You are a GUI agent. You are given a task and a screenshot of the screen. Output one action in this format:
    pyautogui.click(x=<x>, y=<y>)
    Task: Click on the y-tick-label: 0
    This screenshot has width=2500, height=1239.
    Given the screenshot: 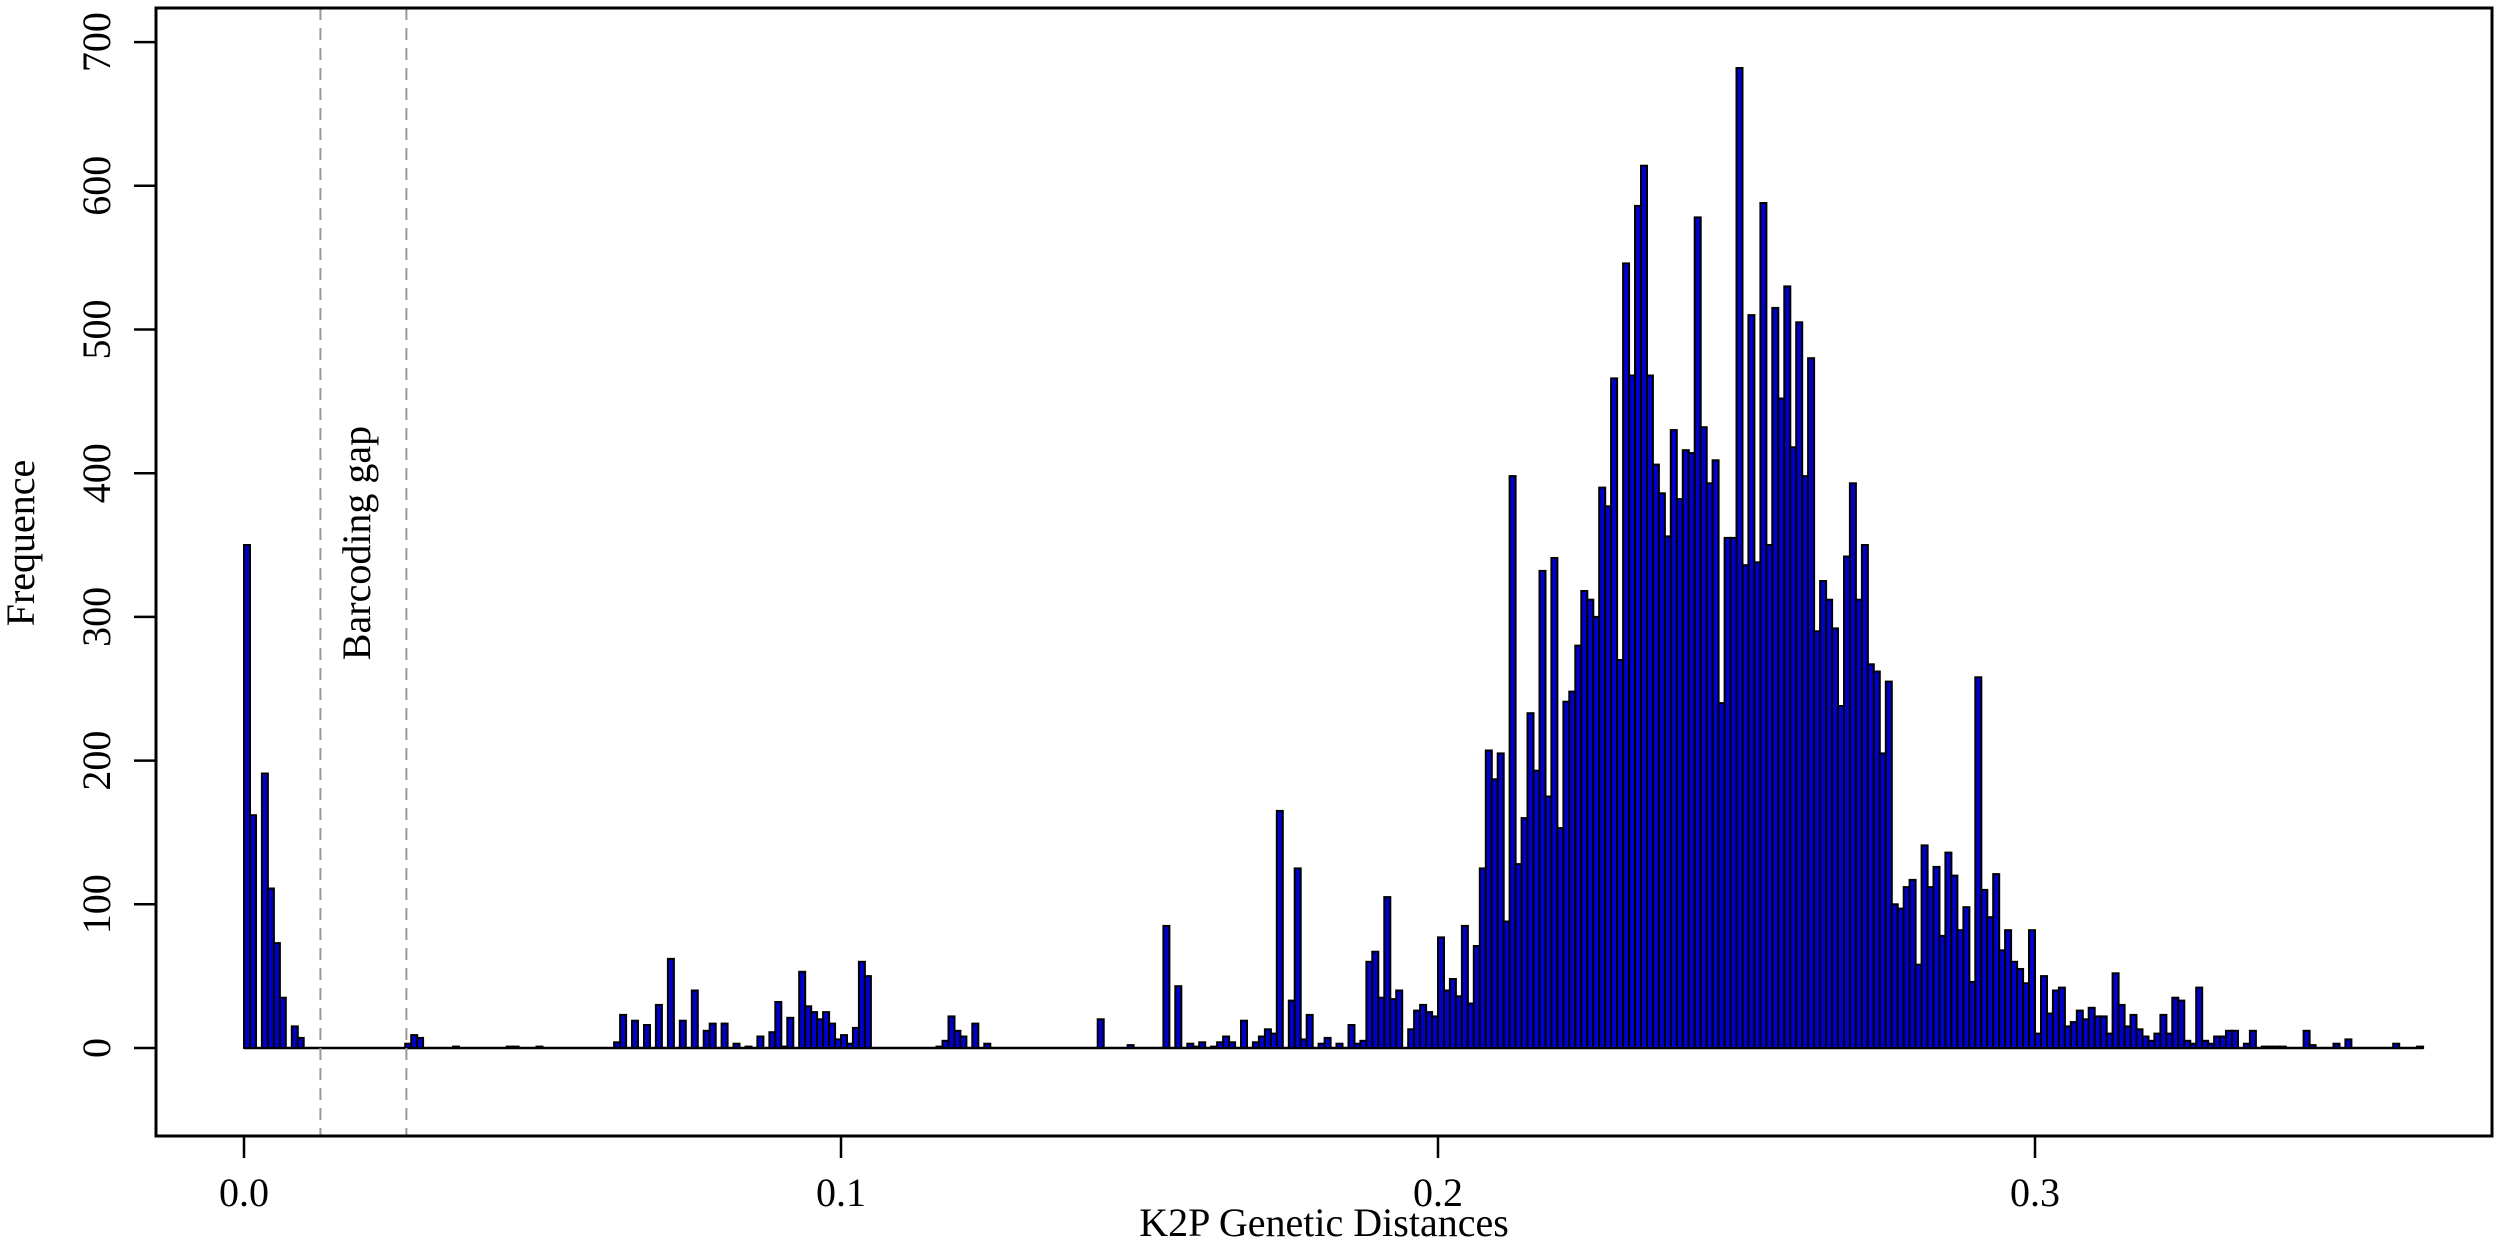 What is the action you would take?
    pyautogui.click(x=96, y=1048)
    